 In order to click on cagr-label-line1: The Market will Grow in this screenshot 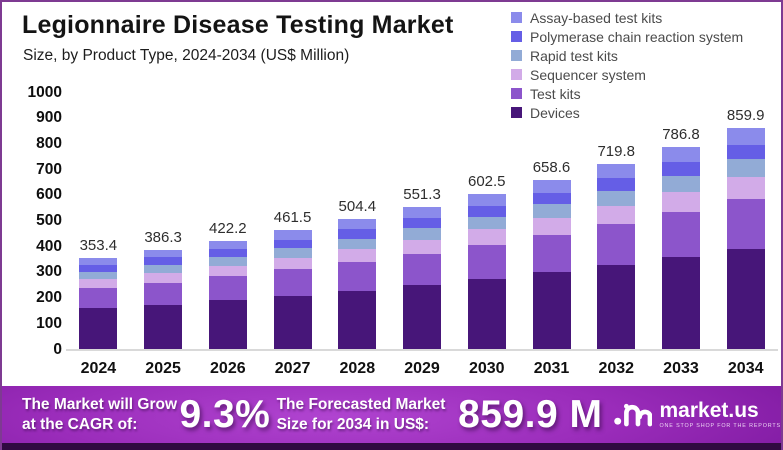, I will do `click(100, 405)`.